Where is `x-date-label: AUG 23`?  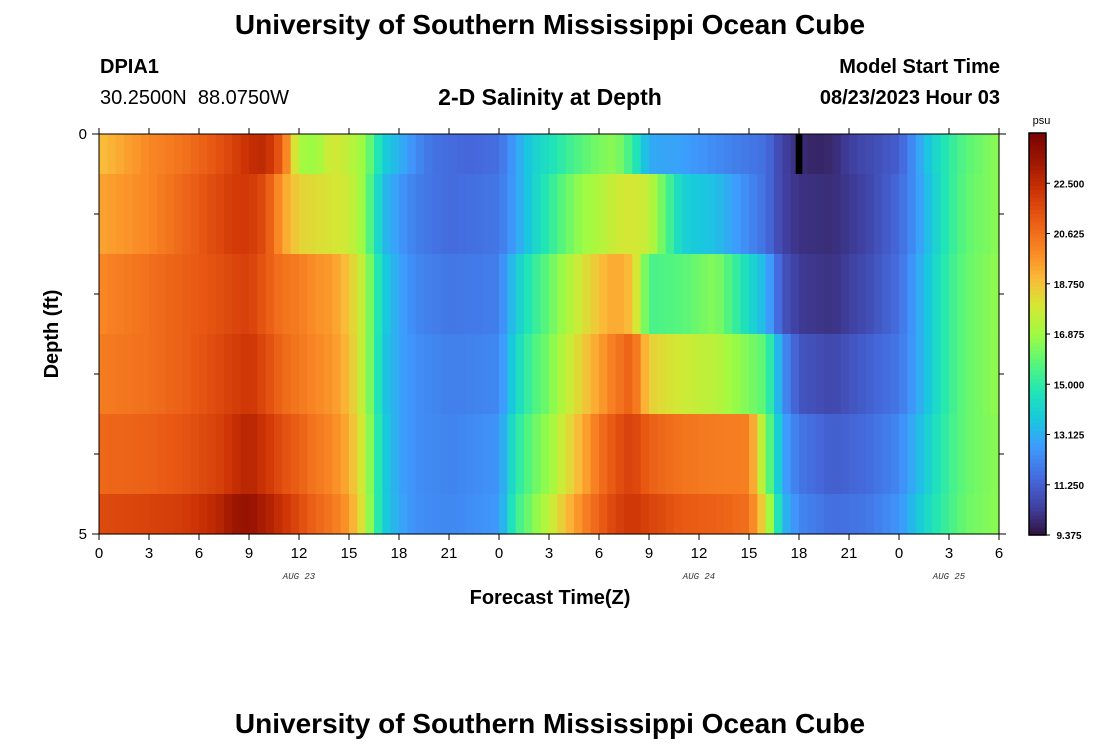
x-date-label: AUG 23 is located at coordinates (299, 577).